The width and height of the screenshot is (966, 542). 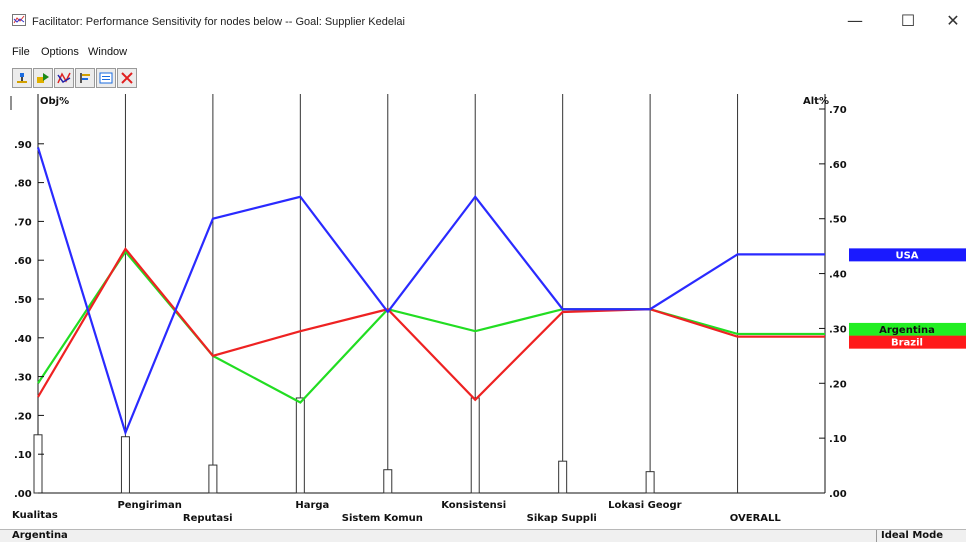 I want to click on category-label: Reputasi, so click(x=208, y=518).